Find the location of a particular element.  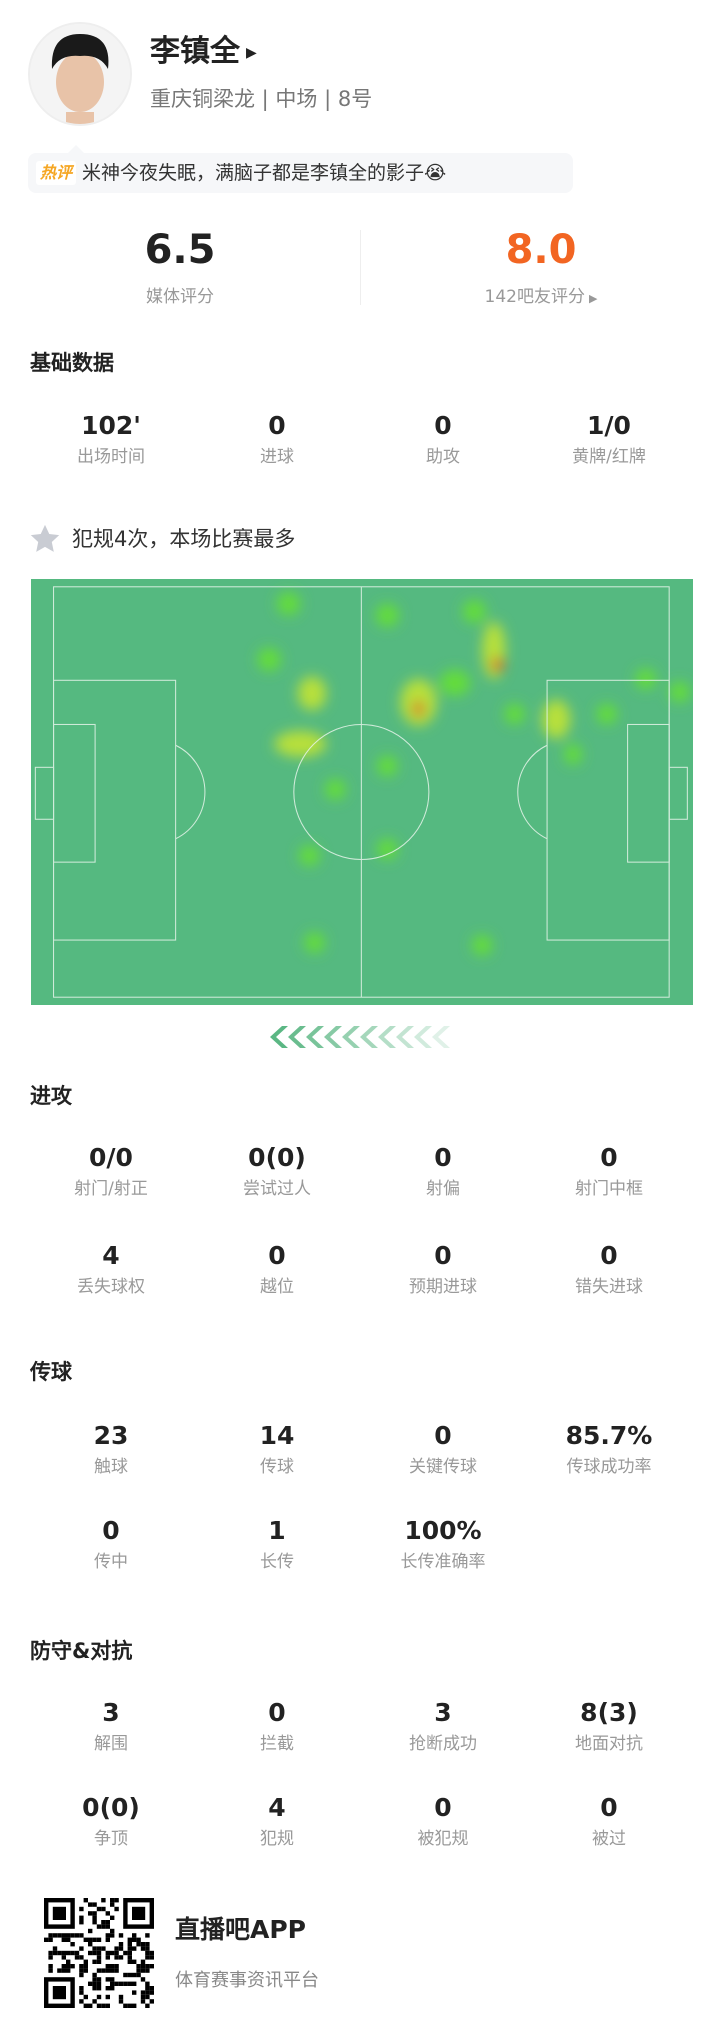

right-six-yard-box is located at coordinates (648, 793).